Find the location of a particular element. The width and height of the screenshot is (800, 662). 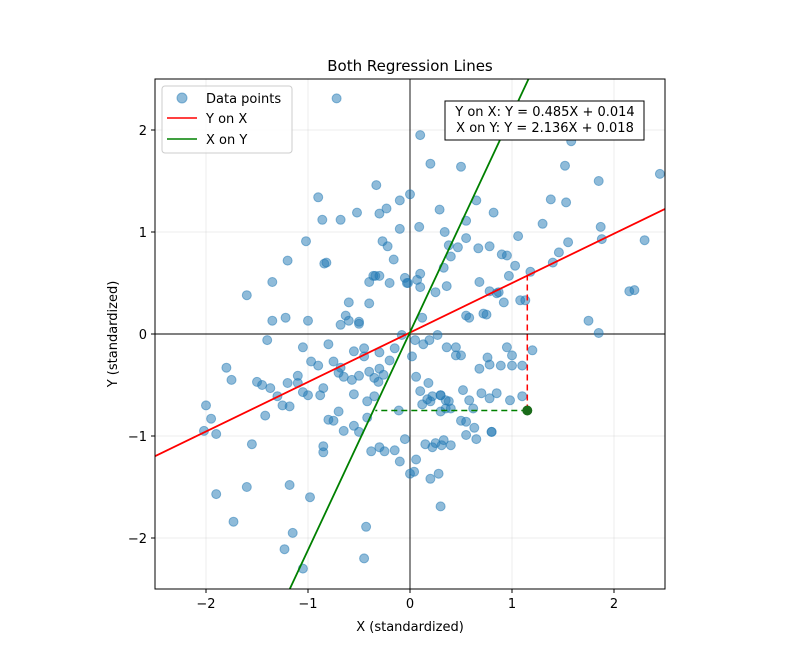

y-tick-label: 2 is located at coordinates (143, 131).